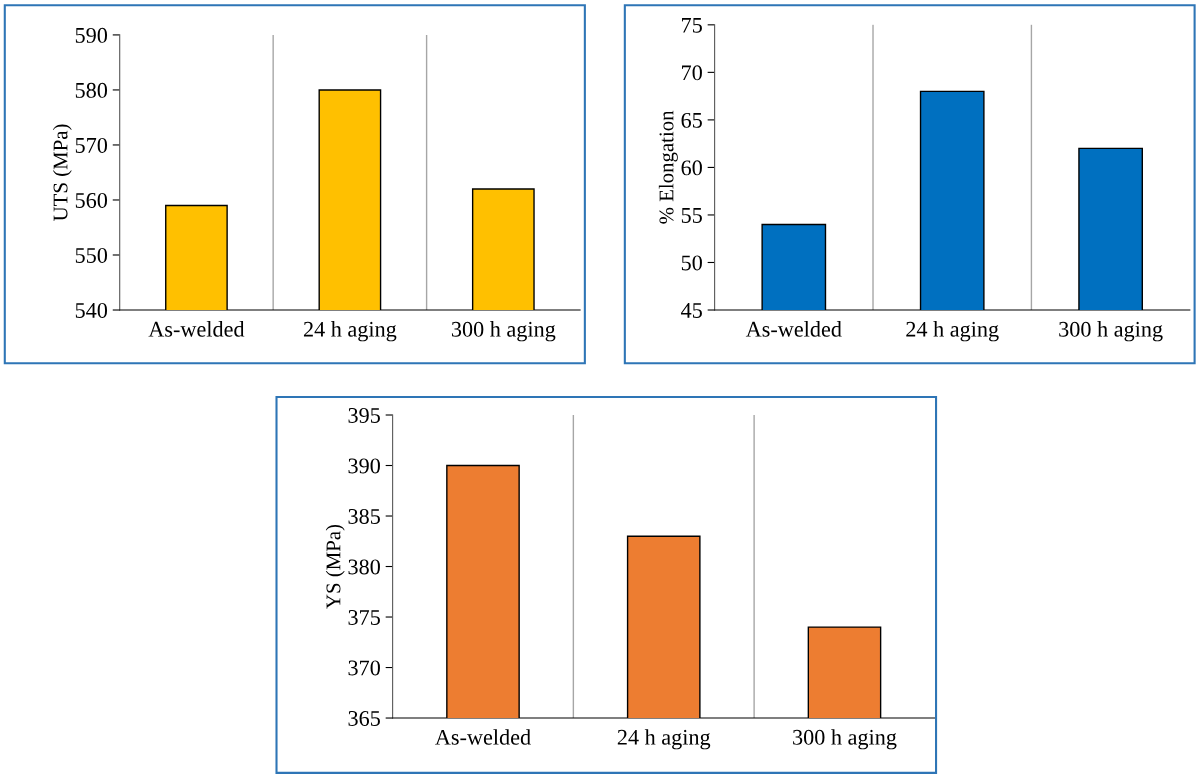 The height and width of the screenshot is (776, 1197). Describe the element at coordinates (91, 200) in the screenshot. I see `y-tick-label: 560` at that location.